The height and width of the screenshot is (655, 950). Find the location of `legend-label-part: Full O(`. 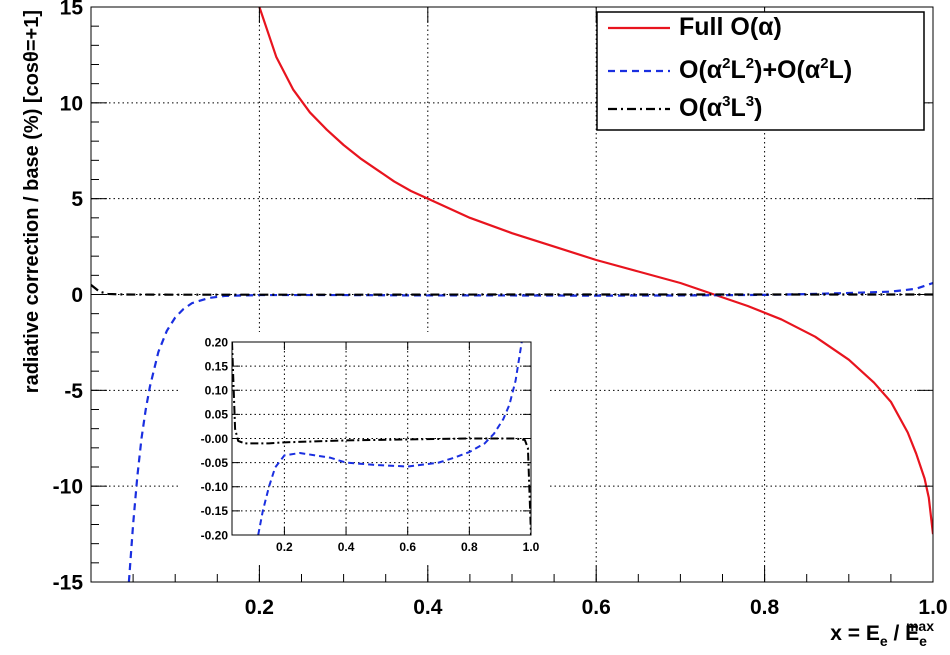

legend-label-part: Full O( is located at coordinates (719, 27).